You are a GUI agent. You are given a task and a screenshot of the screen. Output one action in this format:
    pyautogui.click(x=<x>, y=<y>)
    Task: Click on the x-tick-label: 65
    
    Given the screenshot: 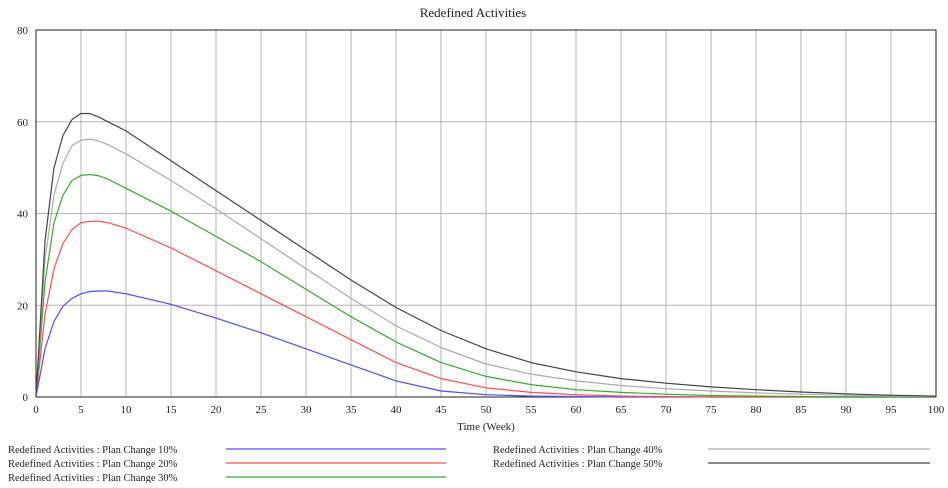 What is the action you would take?
    pyautogui.click(x=622, y=410)
    